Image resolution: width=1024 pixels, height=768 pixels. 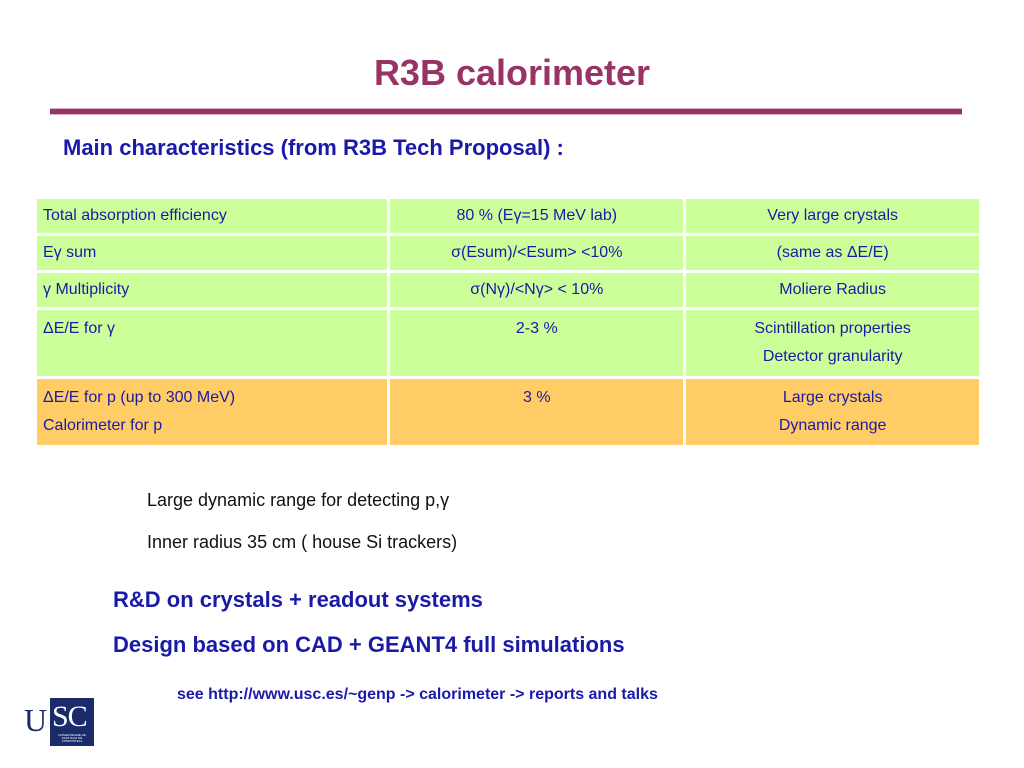 I want to click on title-divider, so click(x=506, y=111).